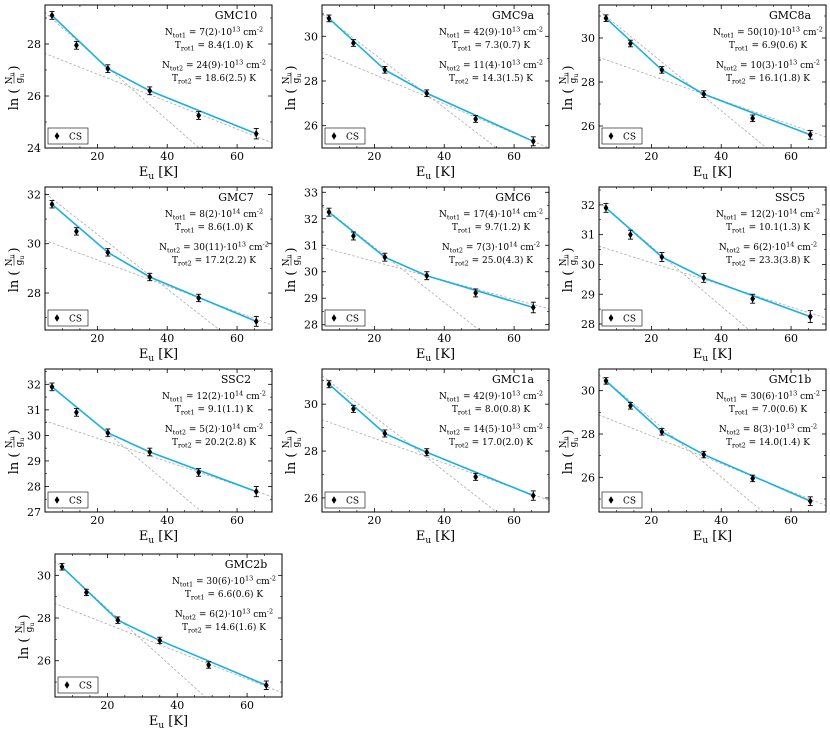 Image resolution: width=830 pixels, height=735 pixels. I want to click on annotation-column-density: Ntot1​ = 30(6)·1013​ cm-2​, so click(768, 397).